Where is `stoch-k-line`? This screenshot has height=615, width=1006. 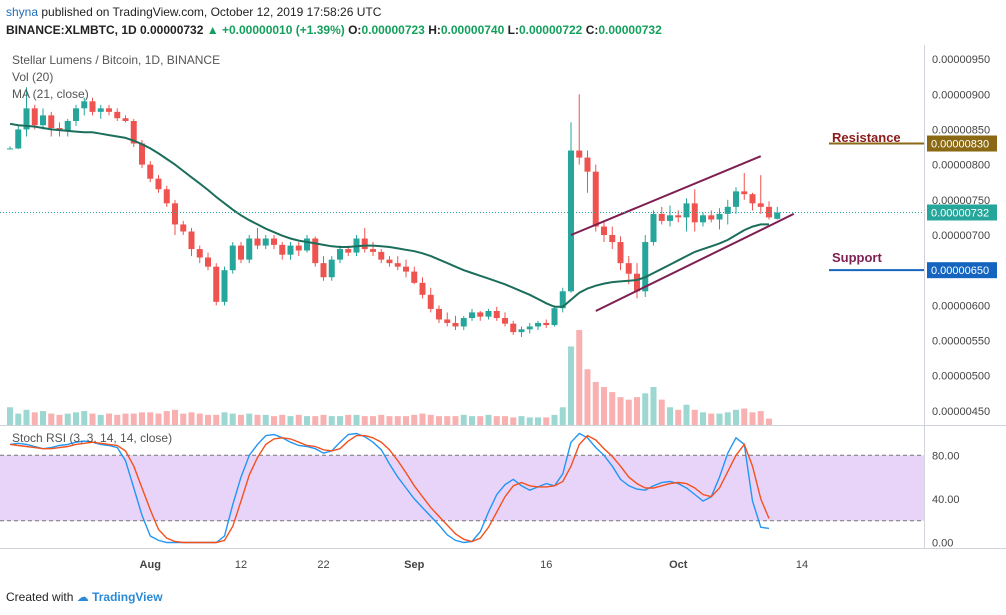
stoch-k-line is located at coordinates (389, 488).